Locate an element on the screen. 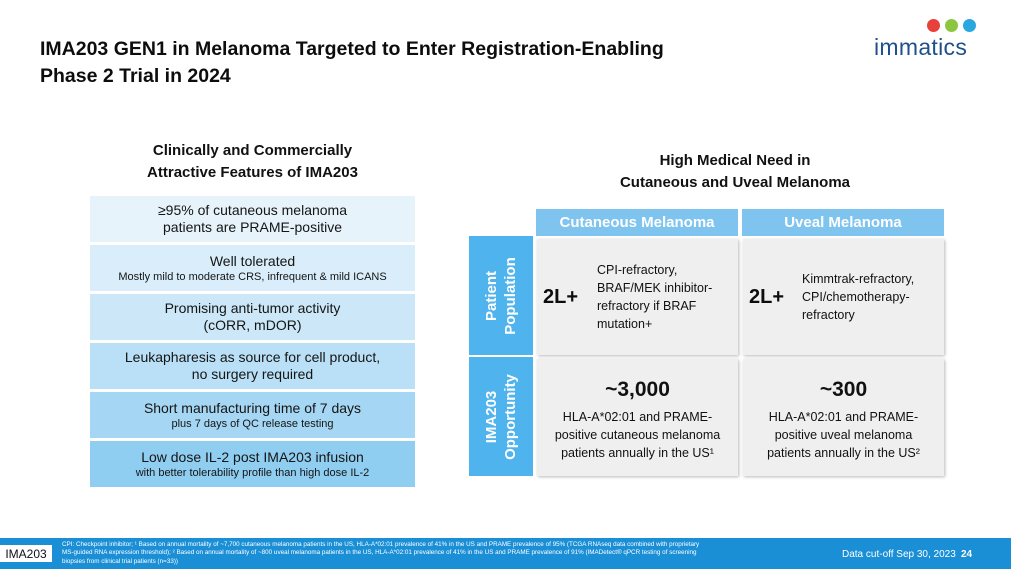 The image size is (1011, 569). features-heading-line-2: Attractive Features of IMA203 is located at coordinates (252, 172).